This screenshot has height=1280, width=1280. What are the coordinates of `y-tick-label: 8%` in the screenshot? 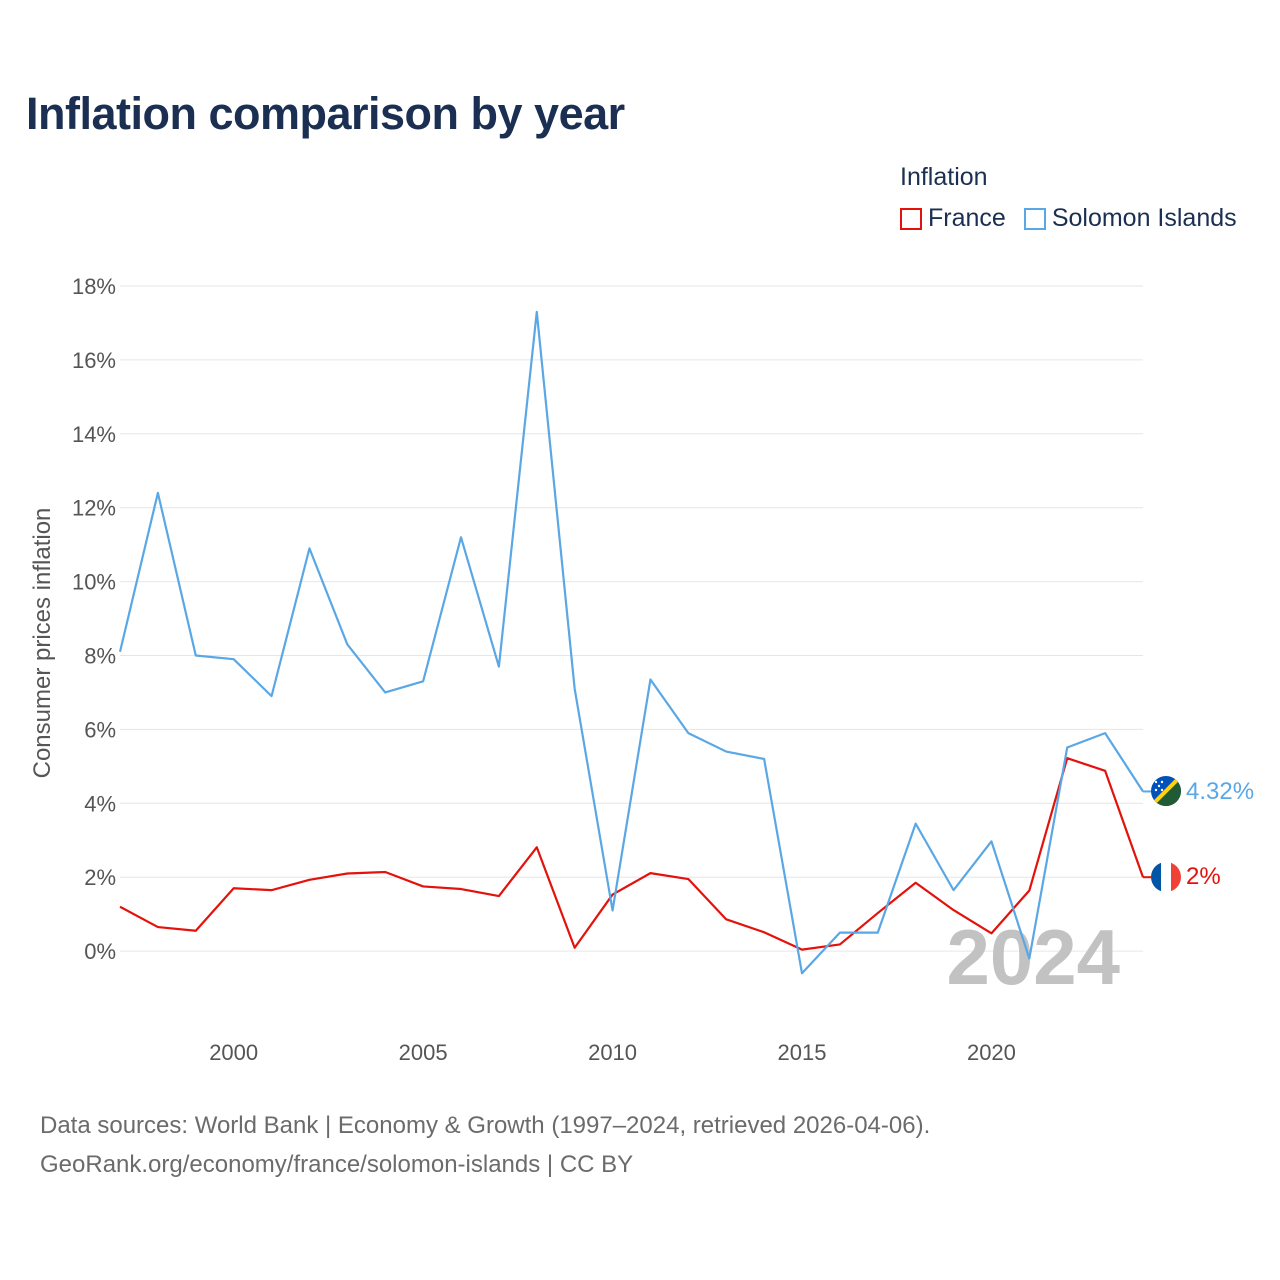 It's located at (100, 656).